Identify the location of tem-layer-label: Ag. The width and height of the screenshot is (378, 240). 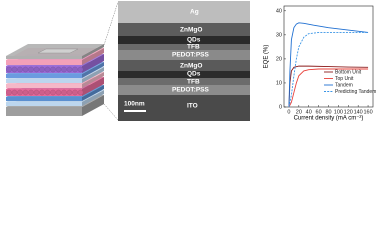
(194, 12).